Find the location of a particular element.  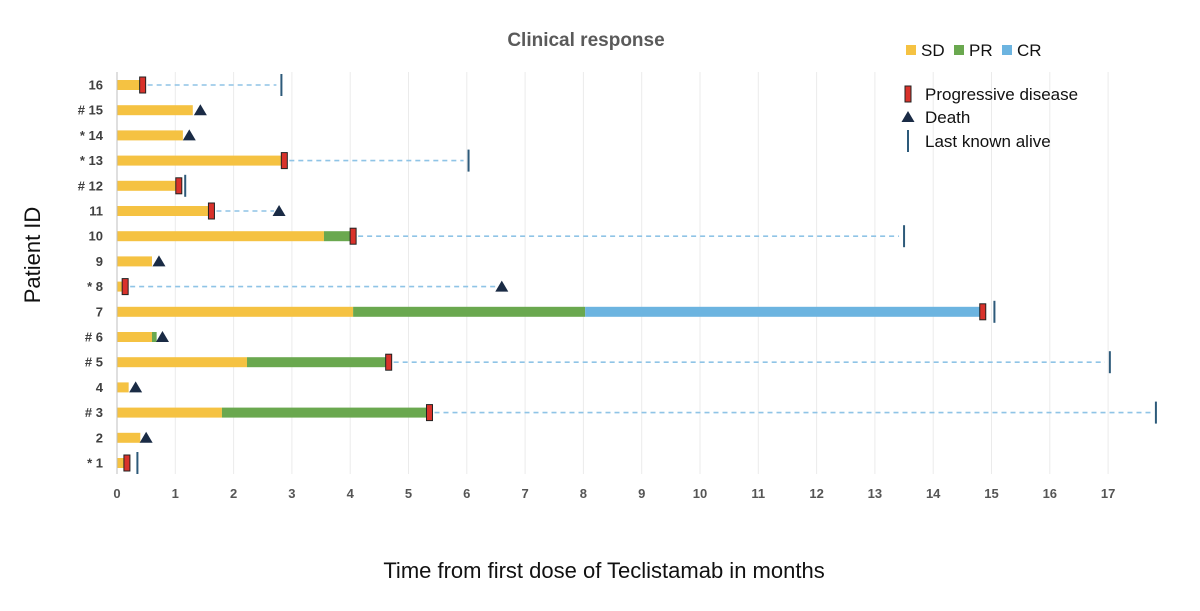

x-tick-label: 0 is located at coordinates (116, 493).